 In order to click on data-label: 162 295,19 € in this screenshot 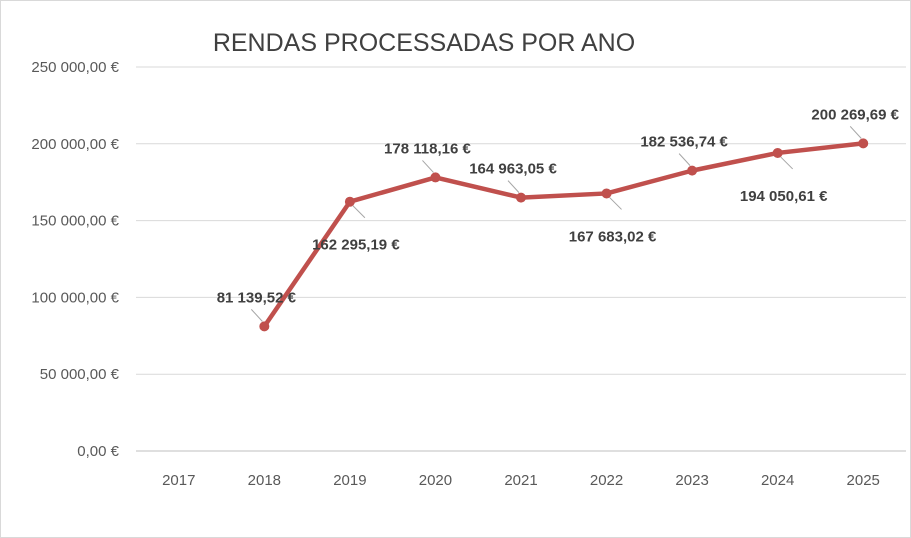, I will do `click(356, 245)`.